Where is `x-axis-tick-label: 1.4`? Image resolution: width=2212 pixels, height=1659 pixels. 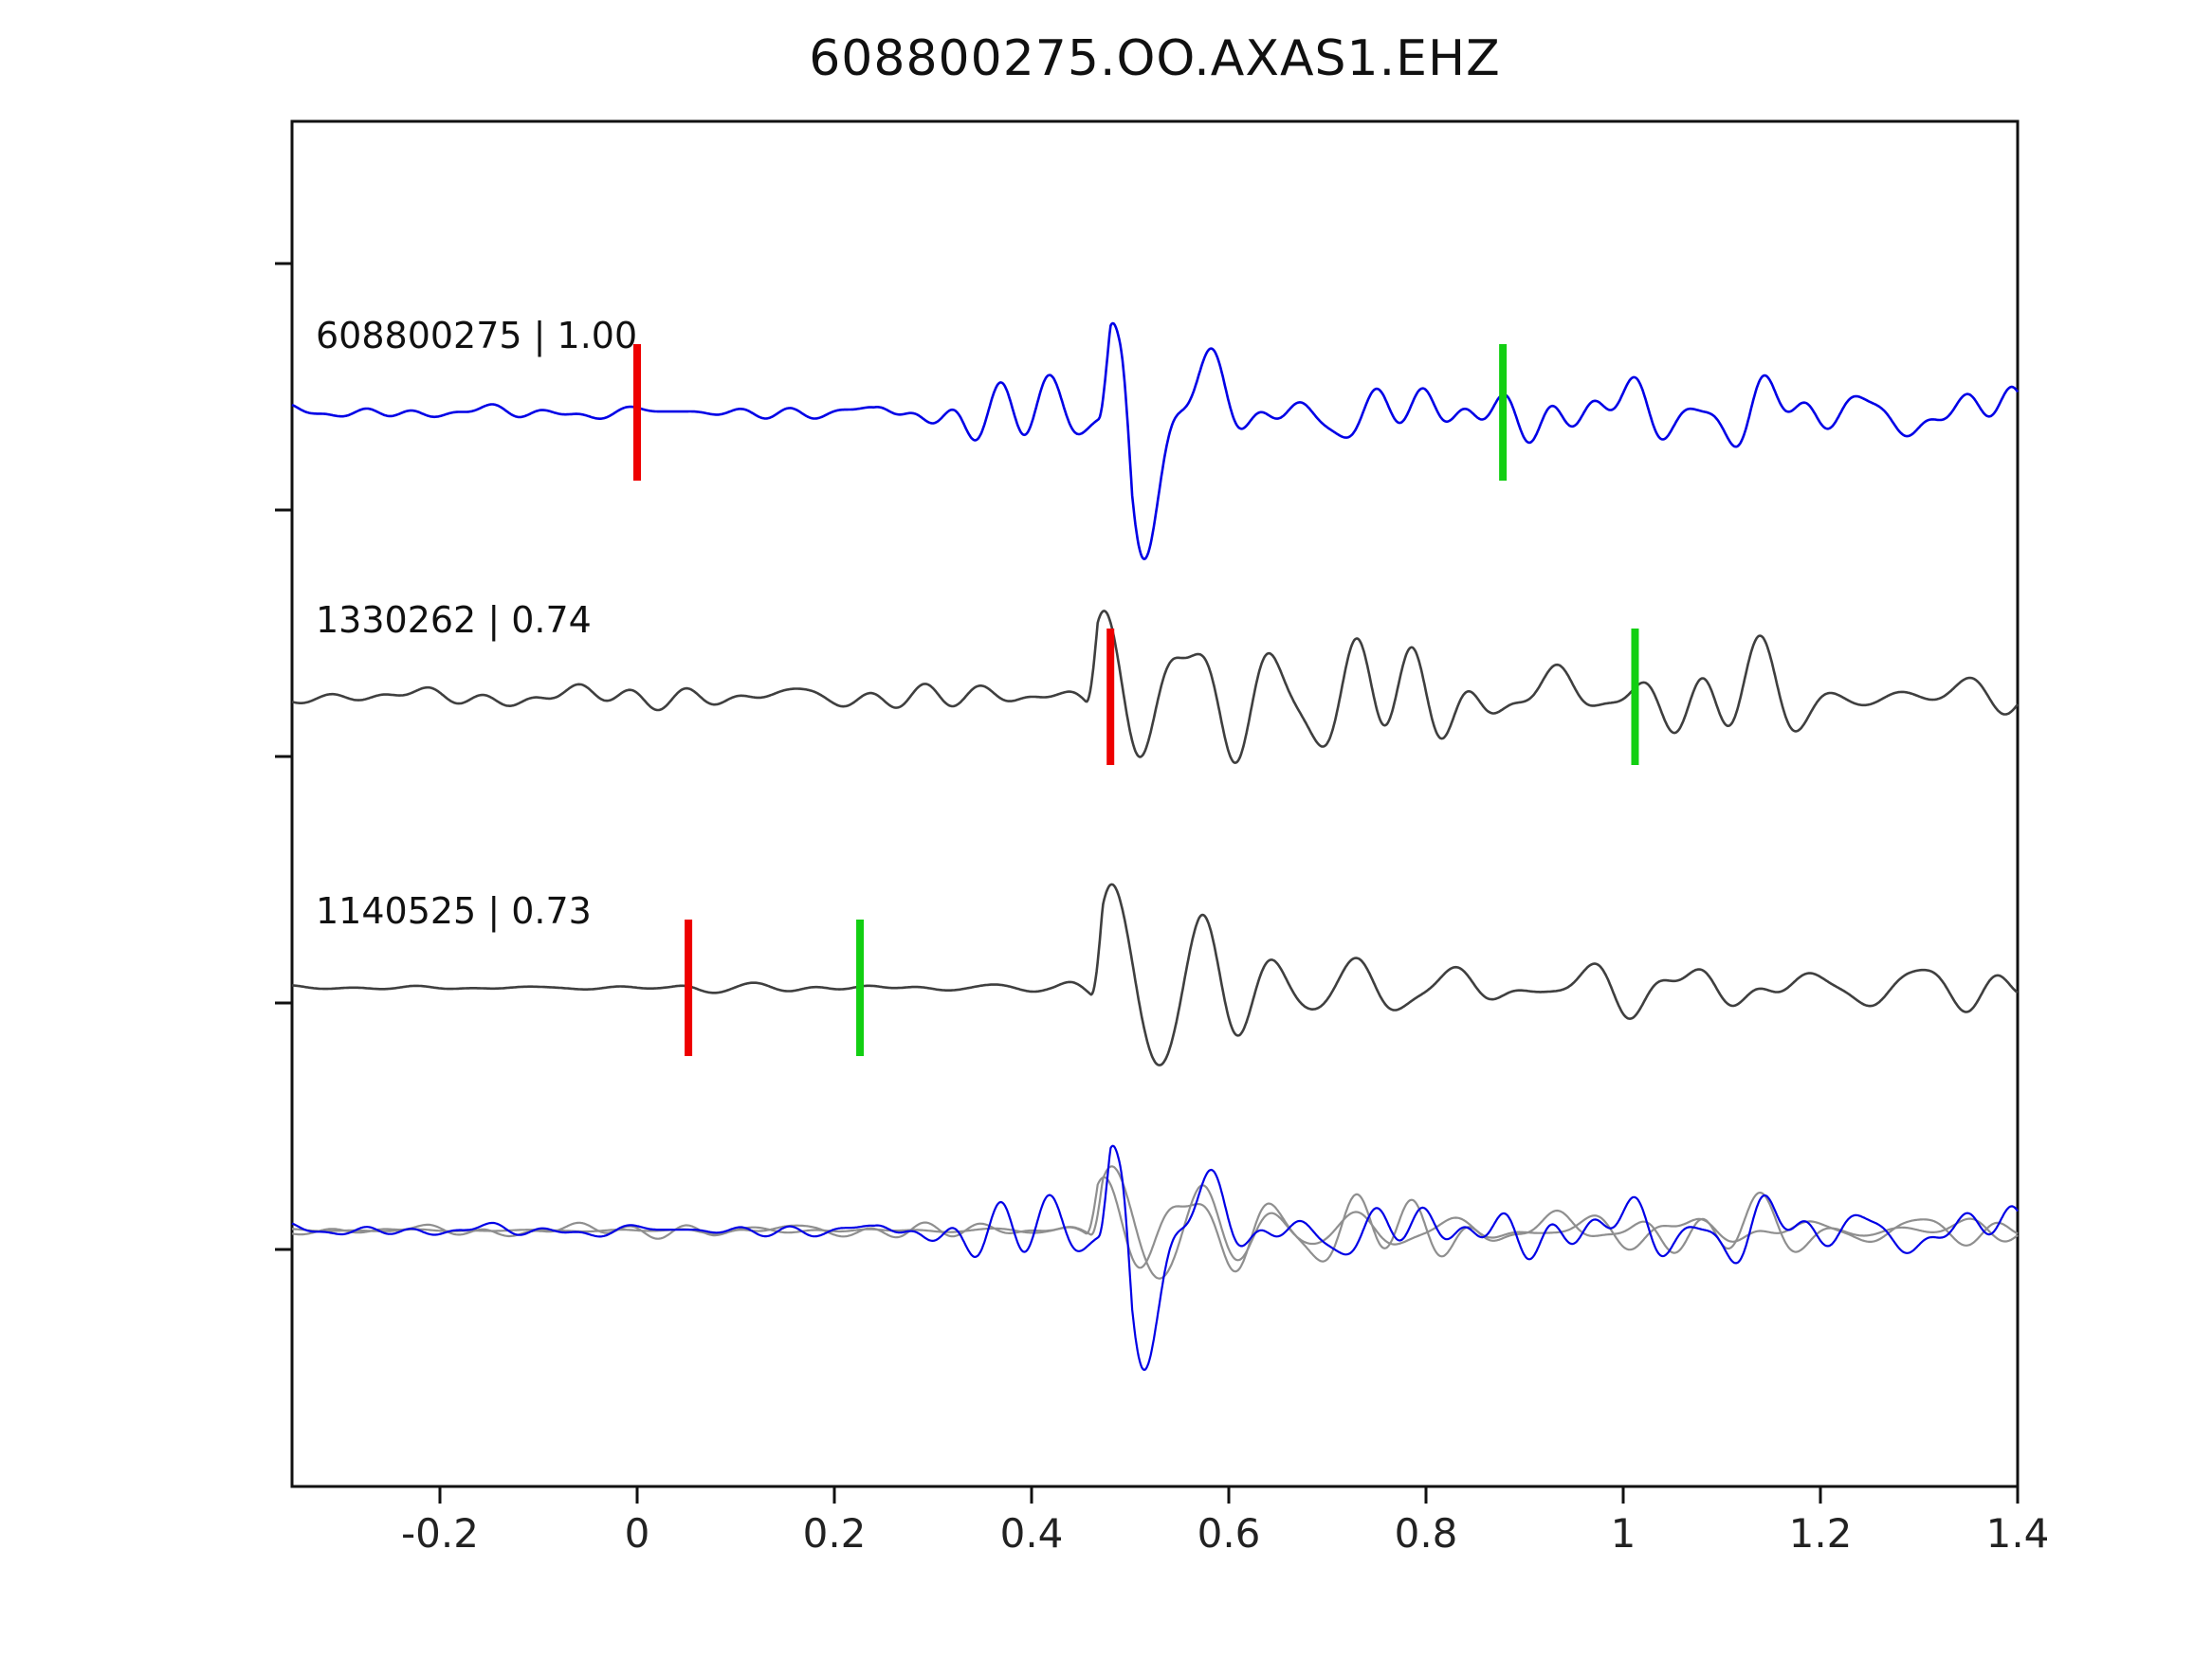 x-axis-tick-label: 1.4 is located at coordinates (2018, 1533).